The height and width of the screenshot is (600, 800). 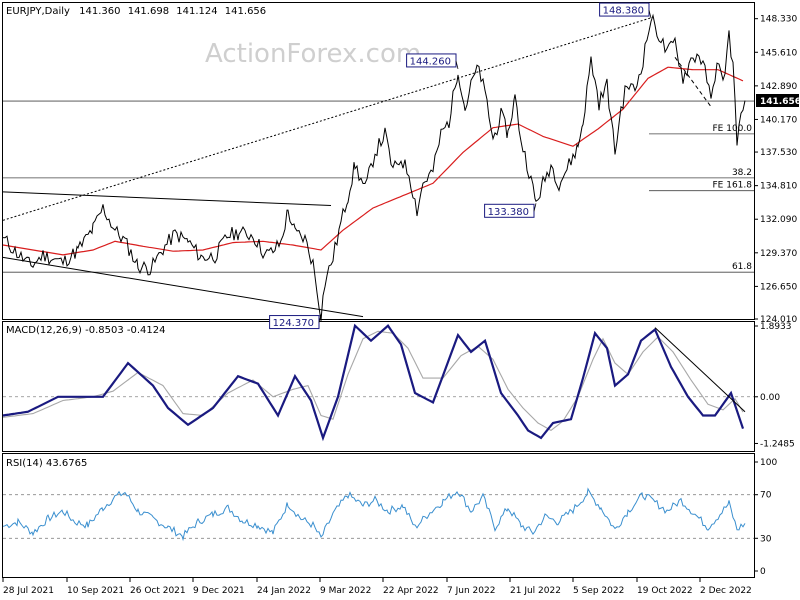 What do you see at coordinates (284, 591) in the screenshot?
I see `x-tick-label: 24 Jan 2022` at bounding box center [284, 591].